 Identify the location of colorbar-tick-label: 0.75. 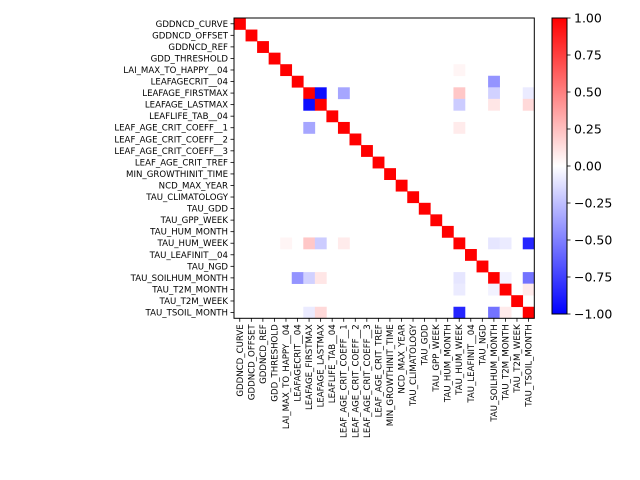
(588, 55).